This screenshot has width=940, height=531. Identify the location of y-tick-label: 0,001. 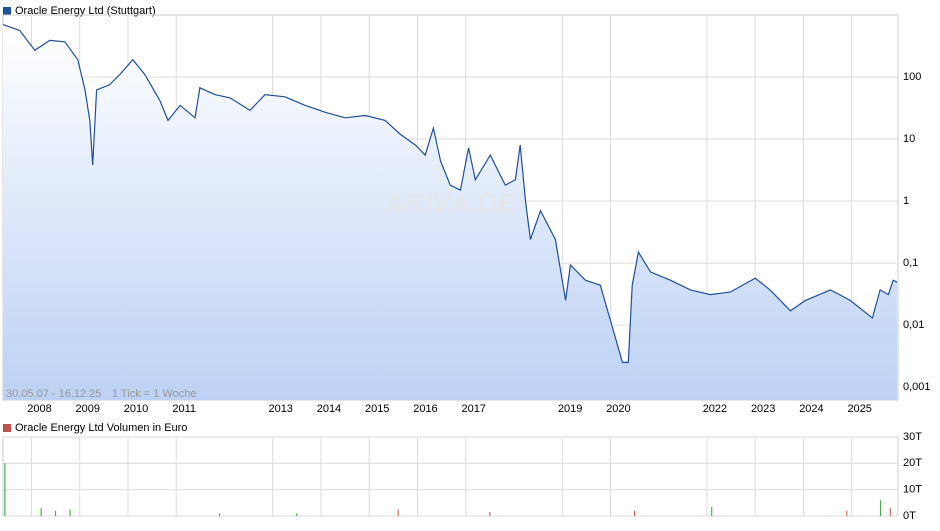
(917, 387).